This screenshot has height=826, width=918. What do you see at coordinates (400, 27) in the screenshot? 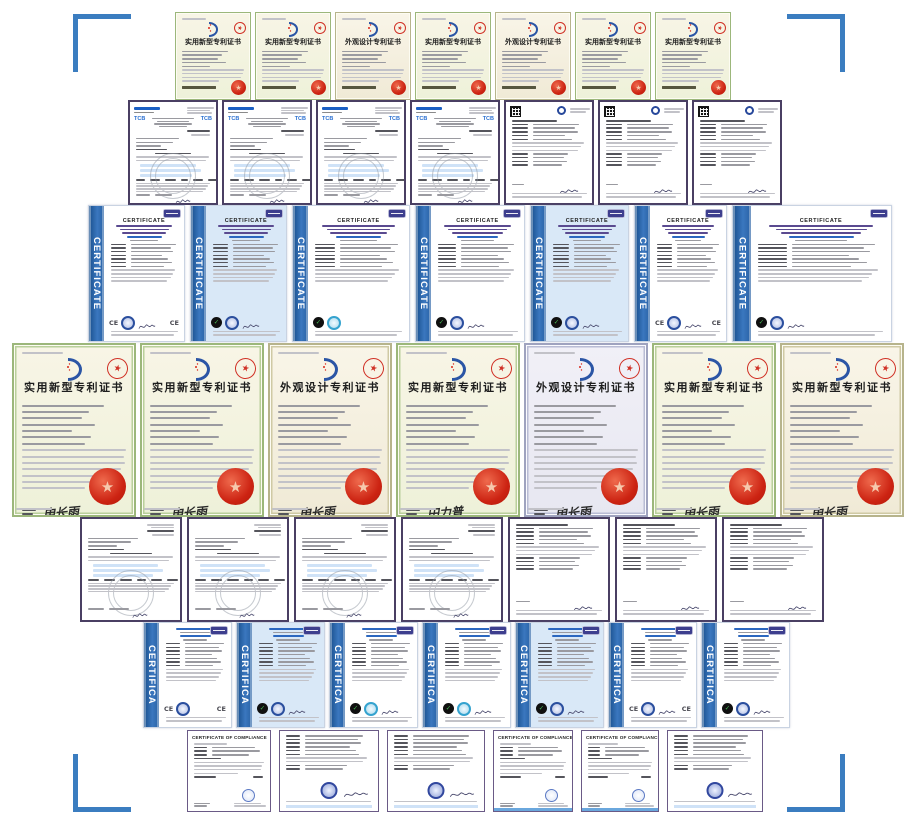
I see `red-seal-icon: ★` at bounding box center [400, 27].